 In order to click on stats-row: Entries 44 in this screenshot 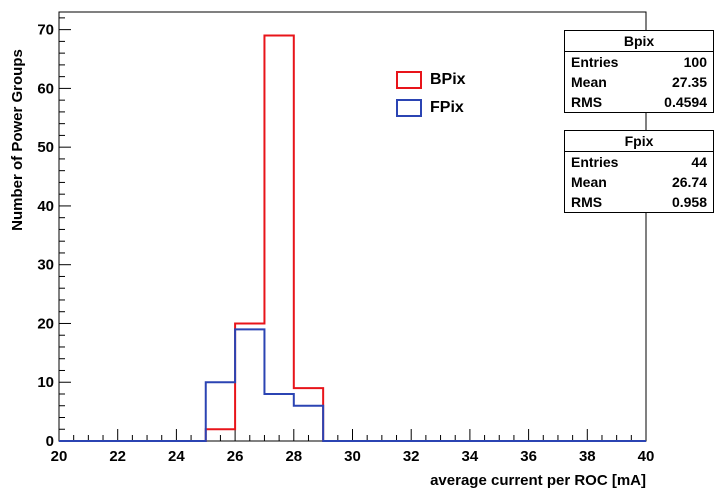, I will do `click(639, 162)`.